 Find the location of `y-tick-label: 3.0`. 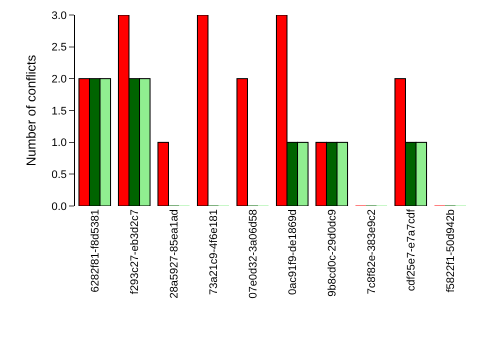

y-tick-label: 3.0 is located at coordinates (59, 16).